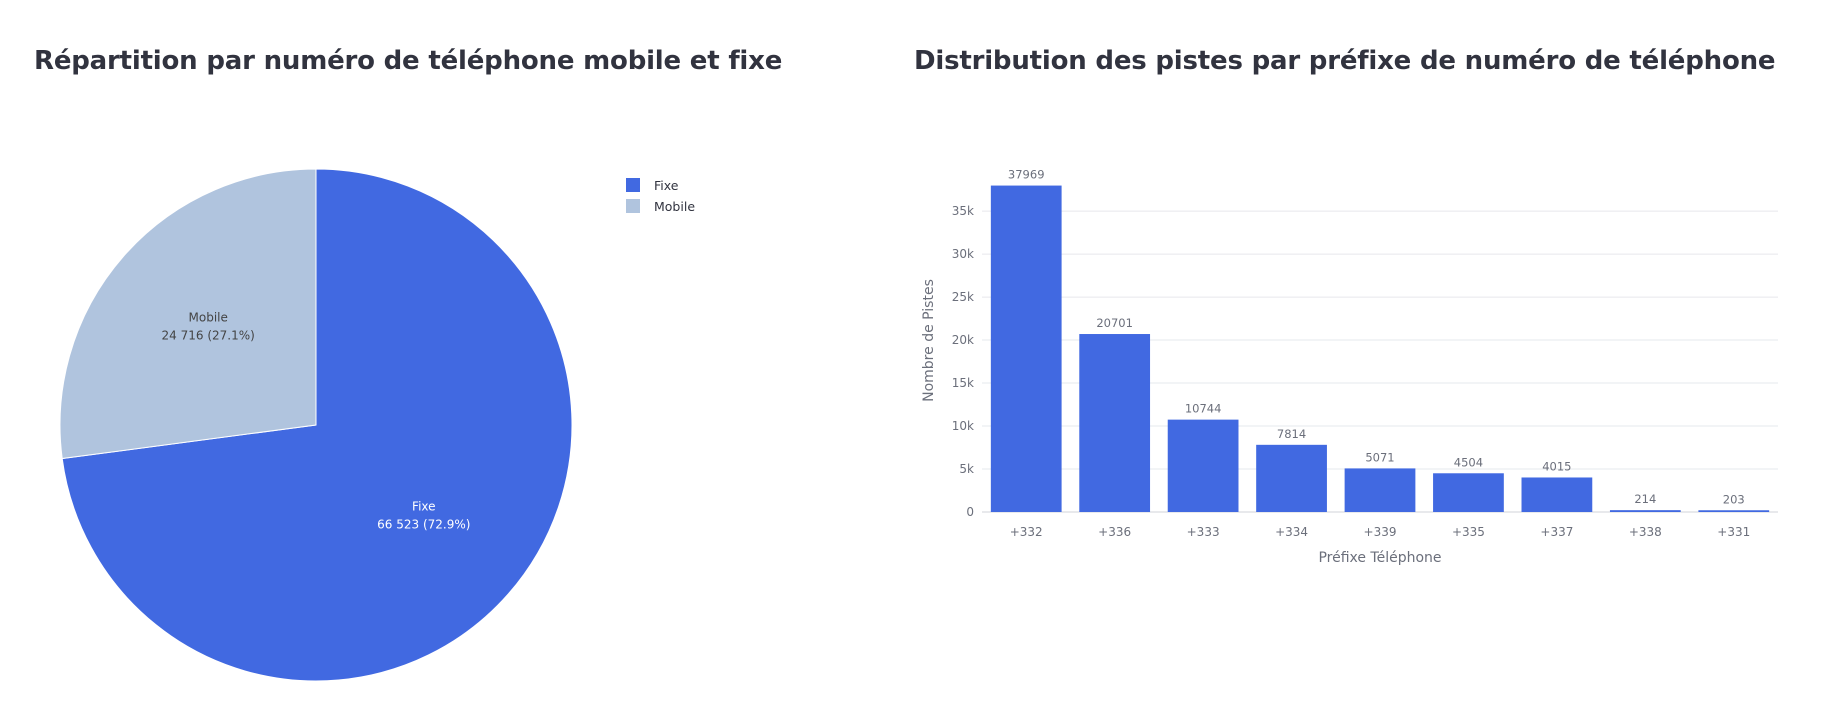  I want to click on bar-+338, so click(1645, 511).